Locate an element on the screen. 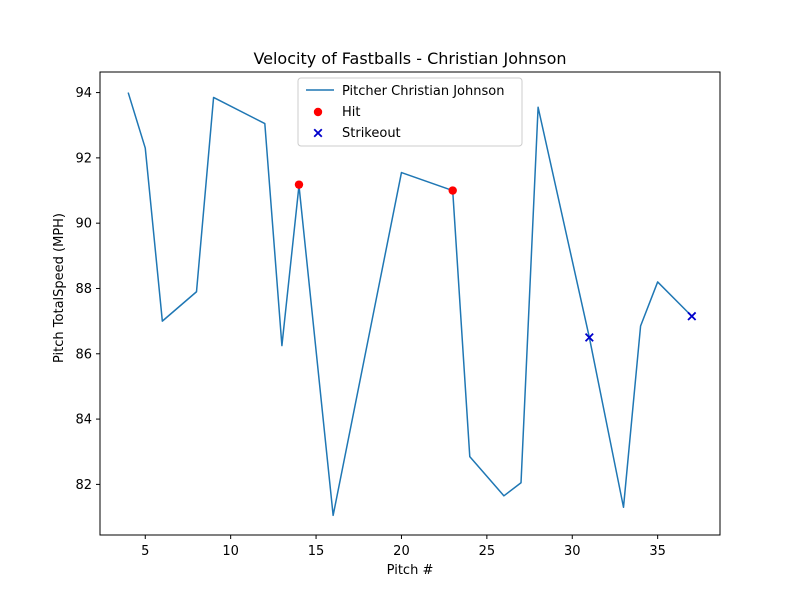  legend-label: Hit is located at coordinates (351, 112).